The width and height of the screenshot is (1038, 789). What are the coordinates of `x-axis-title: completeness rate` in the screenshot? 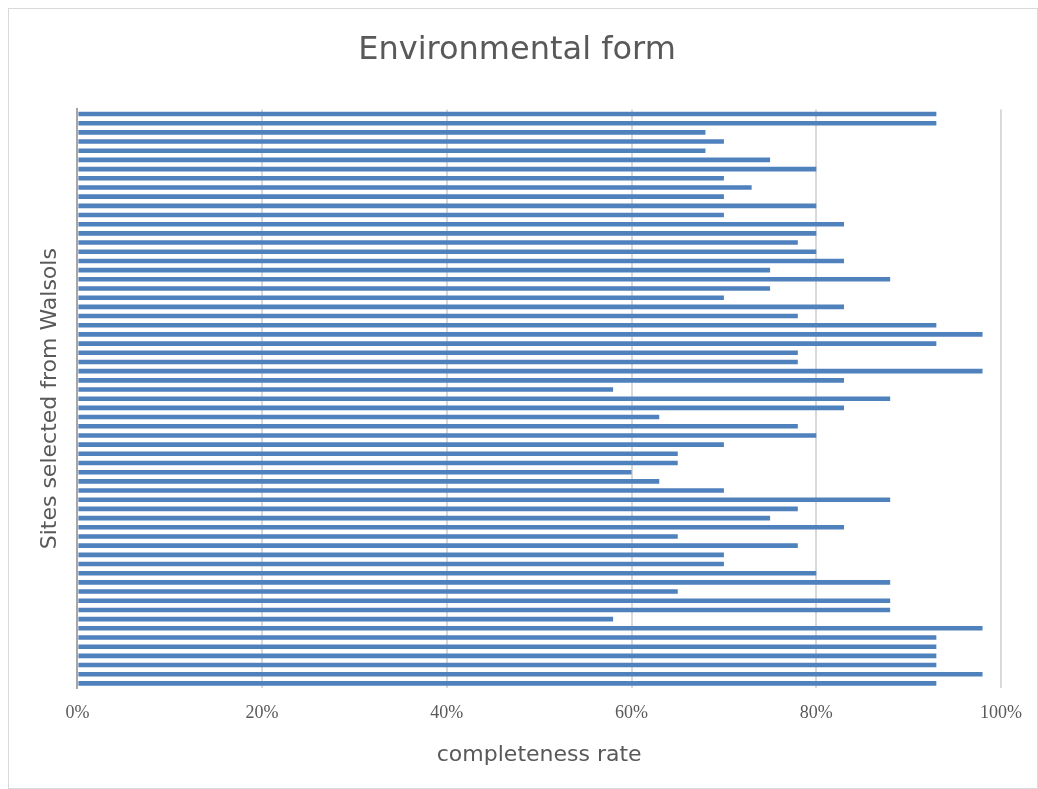 It's located at (539, 753).